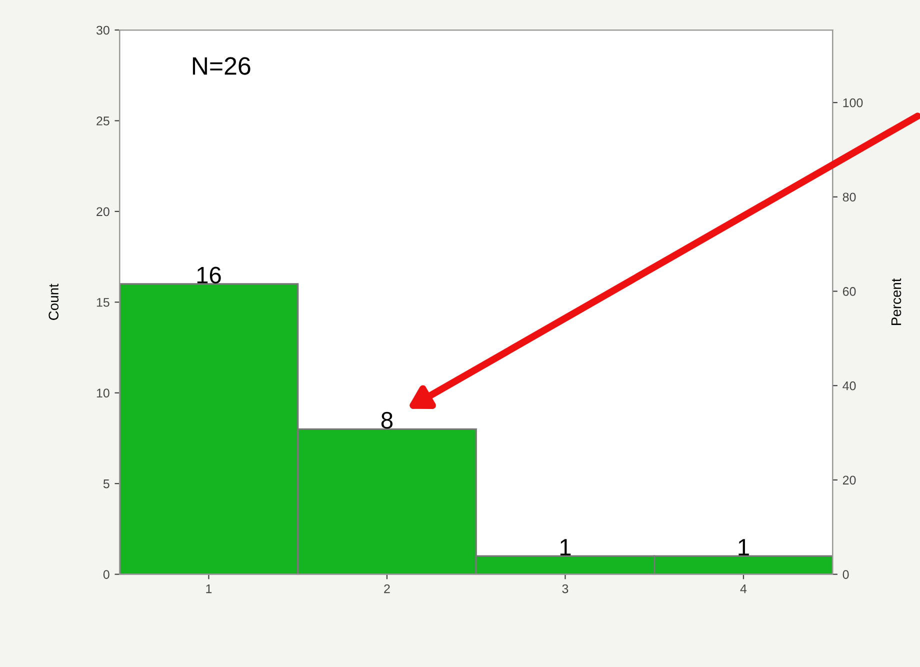 The image size is (920, 667). What do you see at coordinates (209, 589) in the screenshot?
I see `x-tick-label: 1` at bounding box center [209, 589].